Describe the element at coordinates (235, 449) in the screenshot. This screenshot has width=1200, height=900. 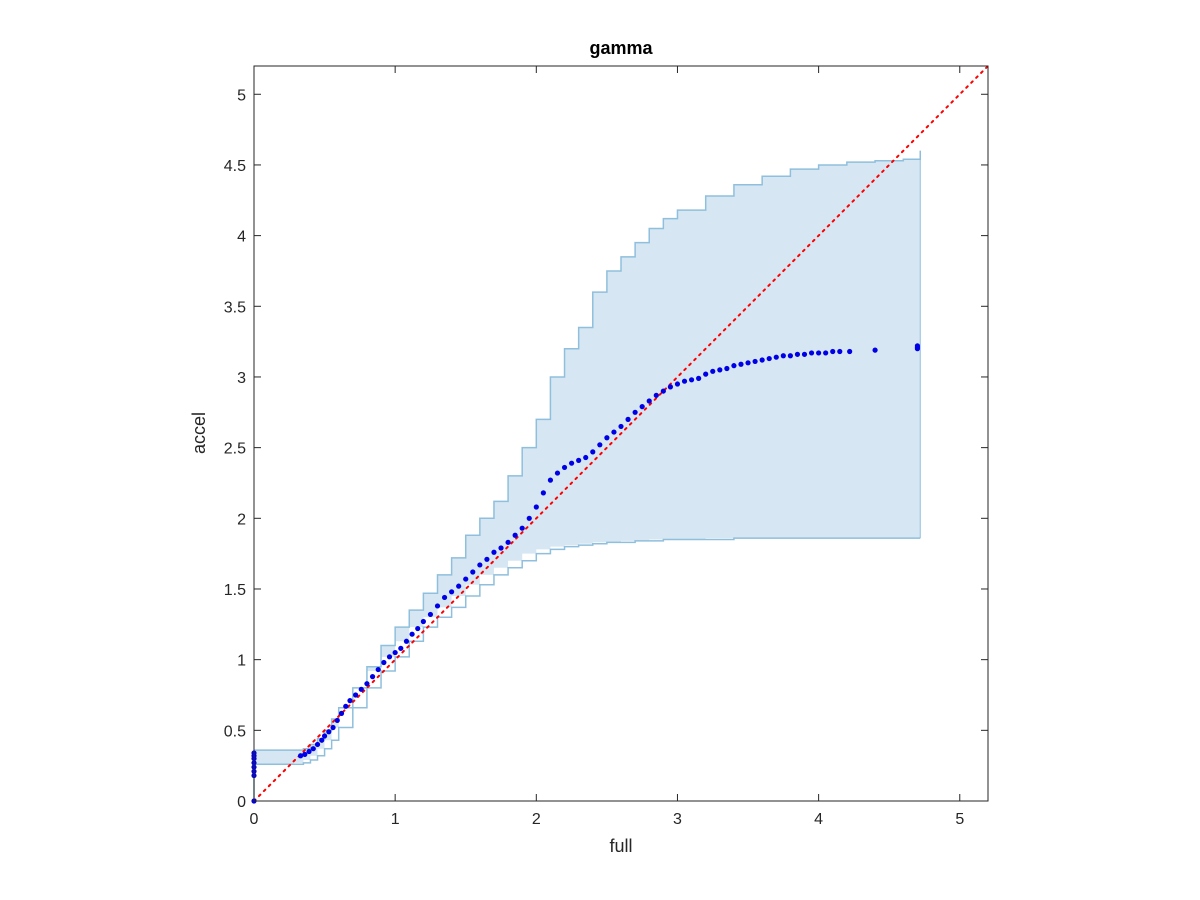
I see `y-tick-label: 2.5` at that location.